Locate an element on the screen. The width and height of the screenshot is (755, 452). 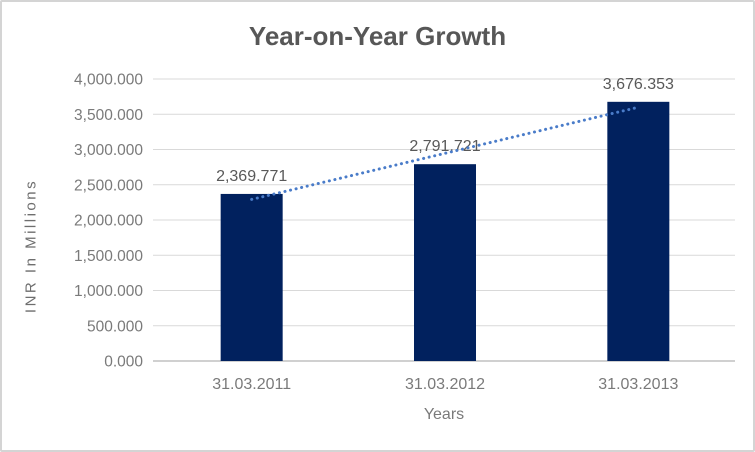
data-label: 3,676.353 is located at coordinates (638, 84).